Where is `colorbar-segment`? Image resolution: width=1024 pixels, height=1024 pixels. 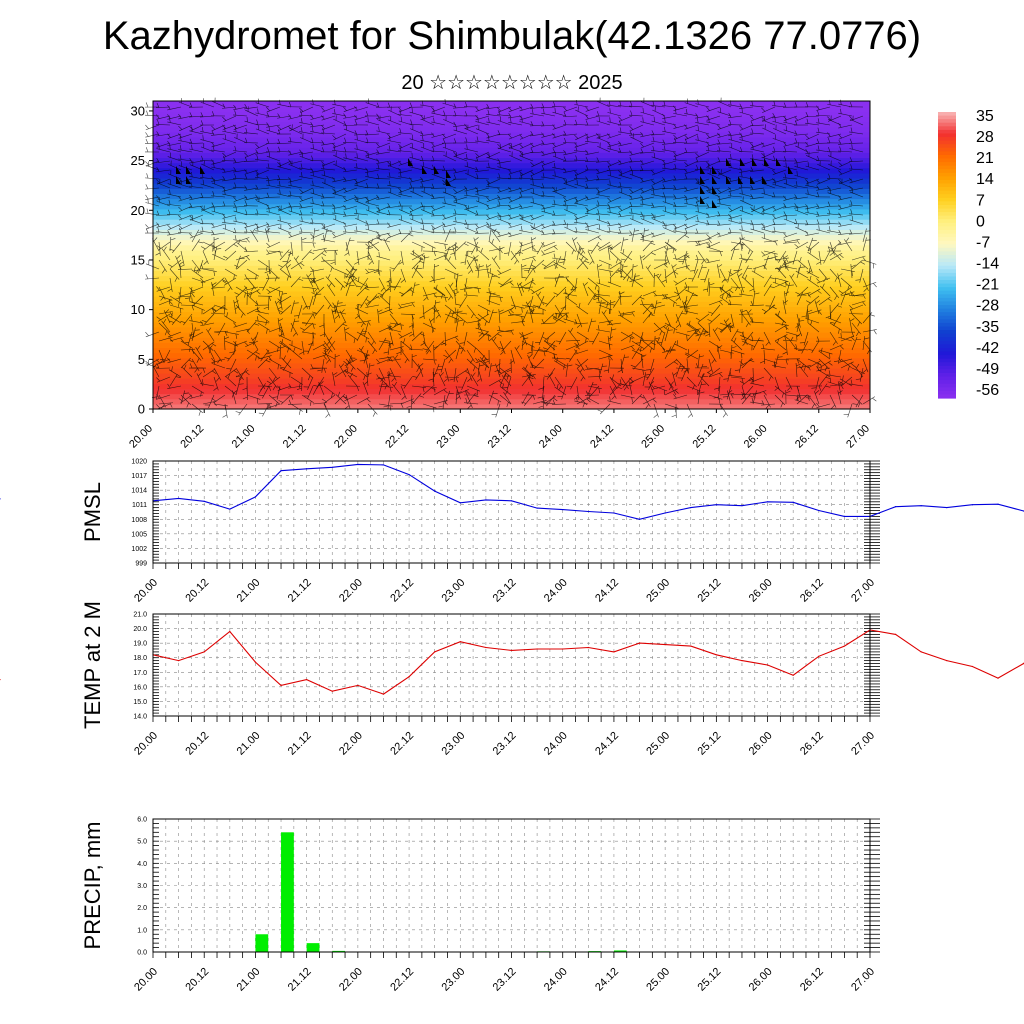
colorbar-segment is located at coordinates (947, 389).